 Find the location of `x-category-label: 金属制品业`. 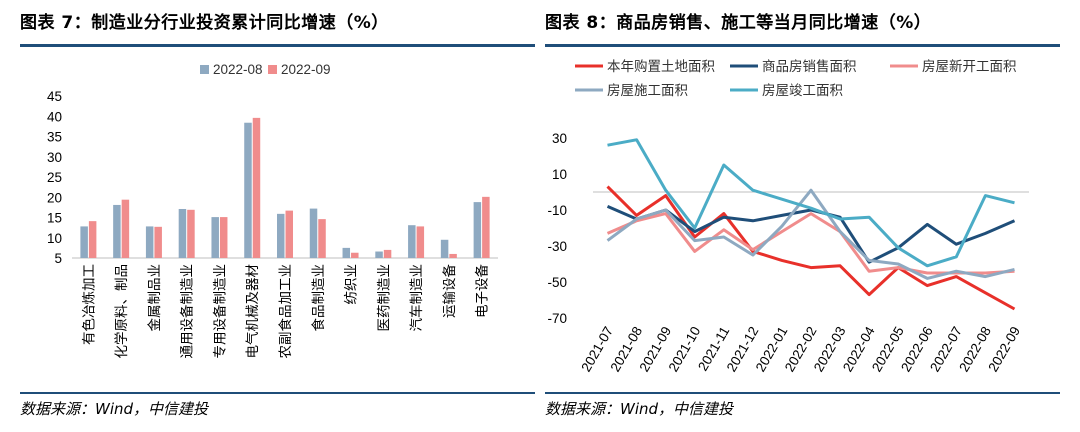

x-category-label: 金属制品业 is located at coordinates (154, 298).